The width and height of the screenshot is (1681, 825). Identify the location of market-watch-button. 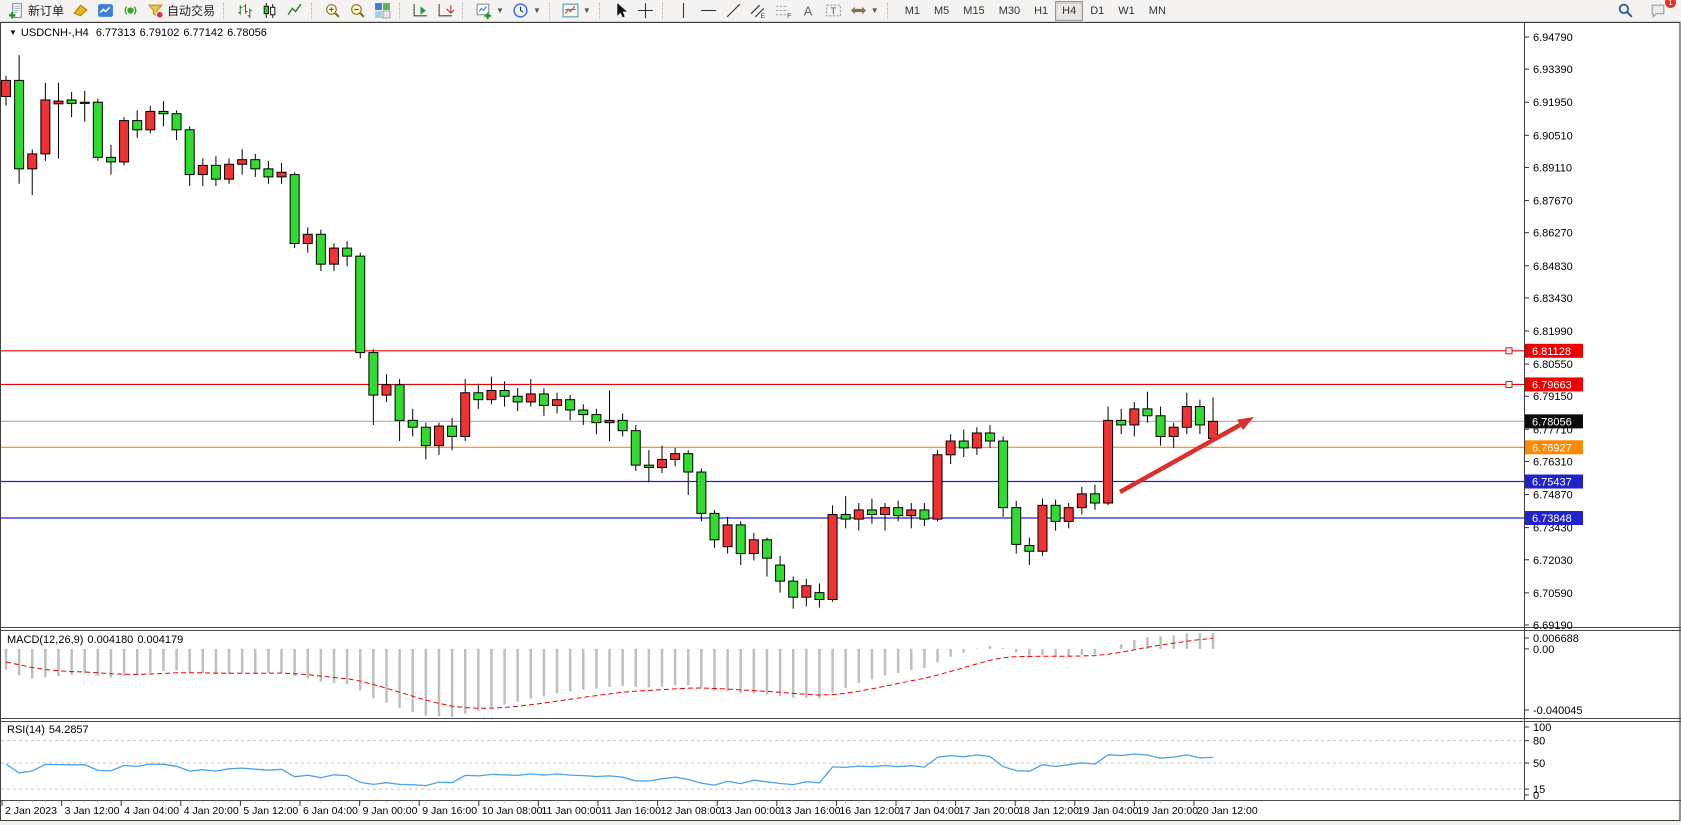
(105, 11).